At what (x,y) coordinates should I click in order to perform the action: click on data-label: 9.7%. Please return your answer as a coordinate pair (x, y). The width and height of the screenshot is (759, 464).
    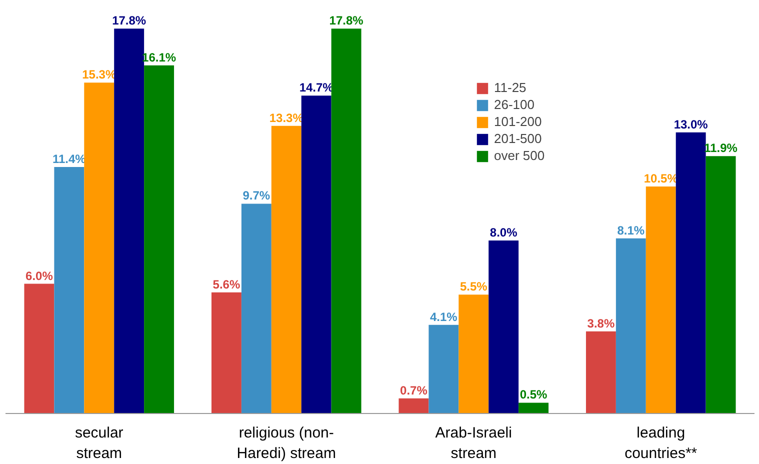
    Looking at the image, I should click on (256, 195).